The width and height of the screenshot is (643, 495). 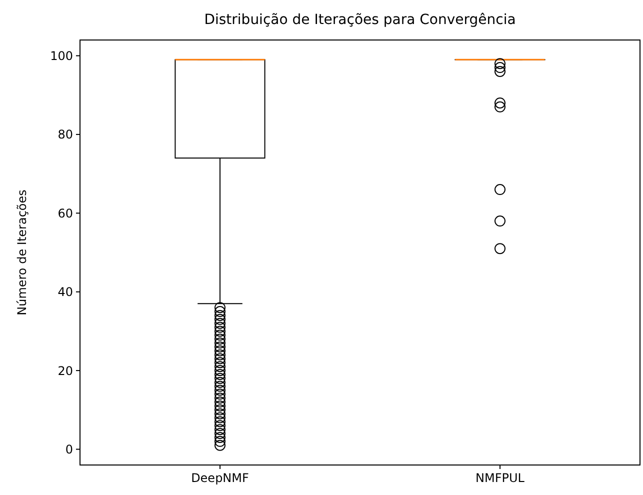 What do you see at coordinates (65, 213) in the screenshot?
I see `y-tick-label: 60` at bounding box center [65, 213].